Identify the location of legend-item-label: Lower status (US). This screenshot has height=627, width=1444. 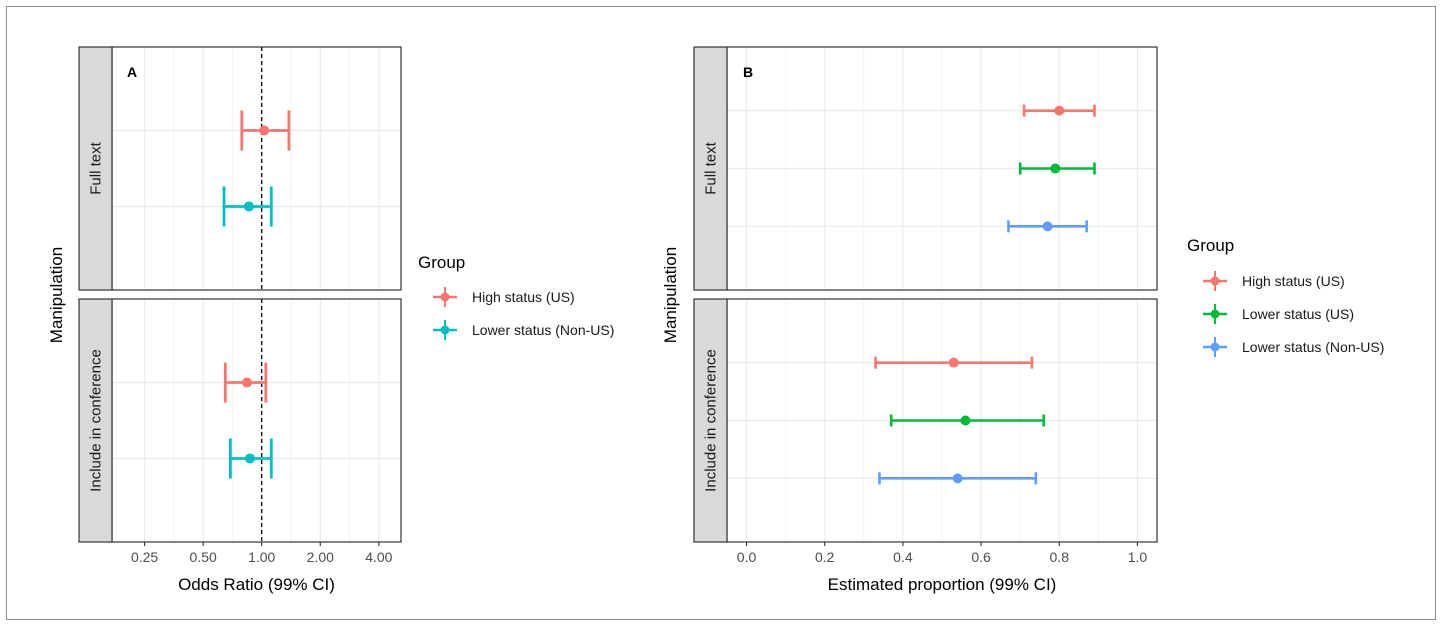
(1298, 314).